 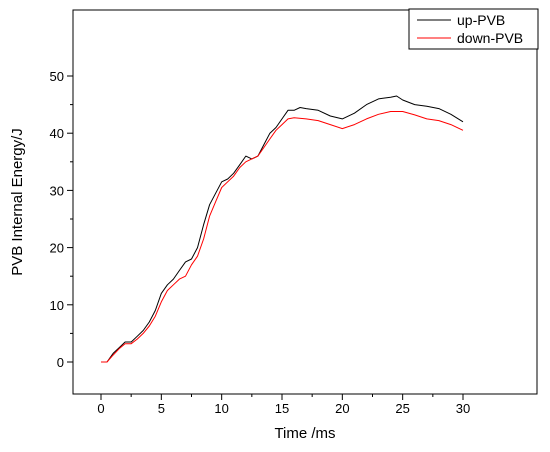 What do you see at coordinates (481, 20) in the screenshot?
I see `legend-label: up-PVB` at bounding box center [481, 20].